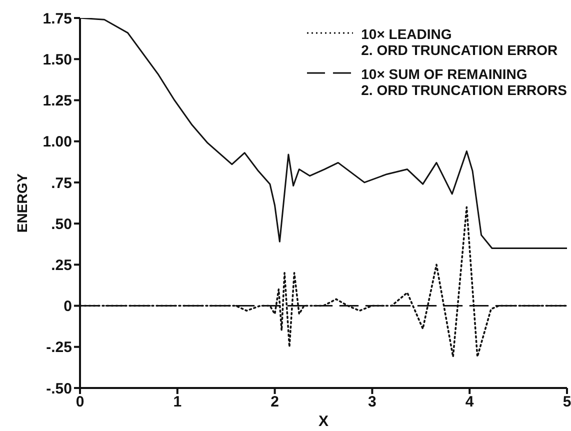 This screenshot has width=571, height=431. Describe the element at coordinates (57, 19) in the screenshot. I see `y-tick-label: 1.75` at that location.